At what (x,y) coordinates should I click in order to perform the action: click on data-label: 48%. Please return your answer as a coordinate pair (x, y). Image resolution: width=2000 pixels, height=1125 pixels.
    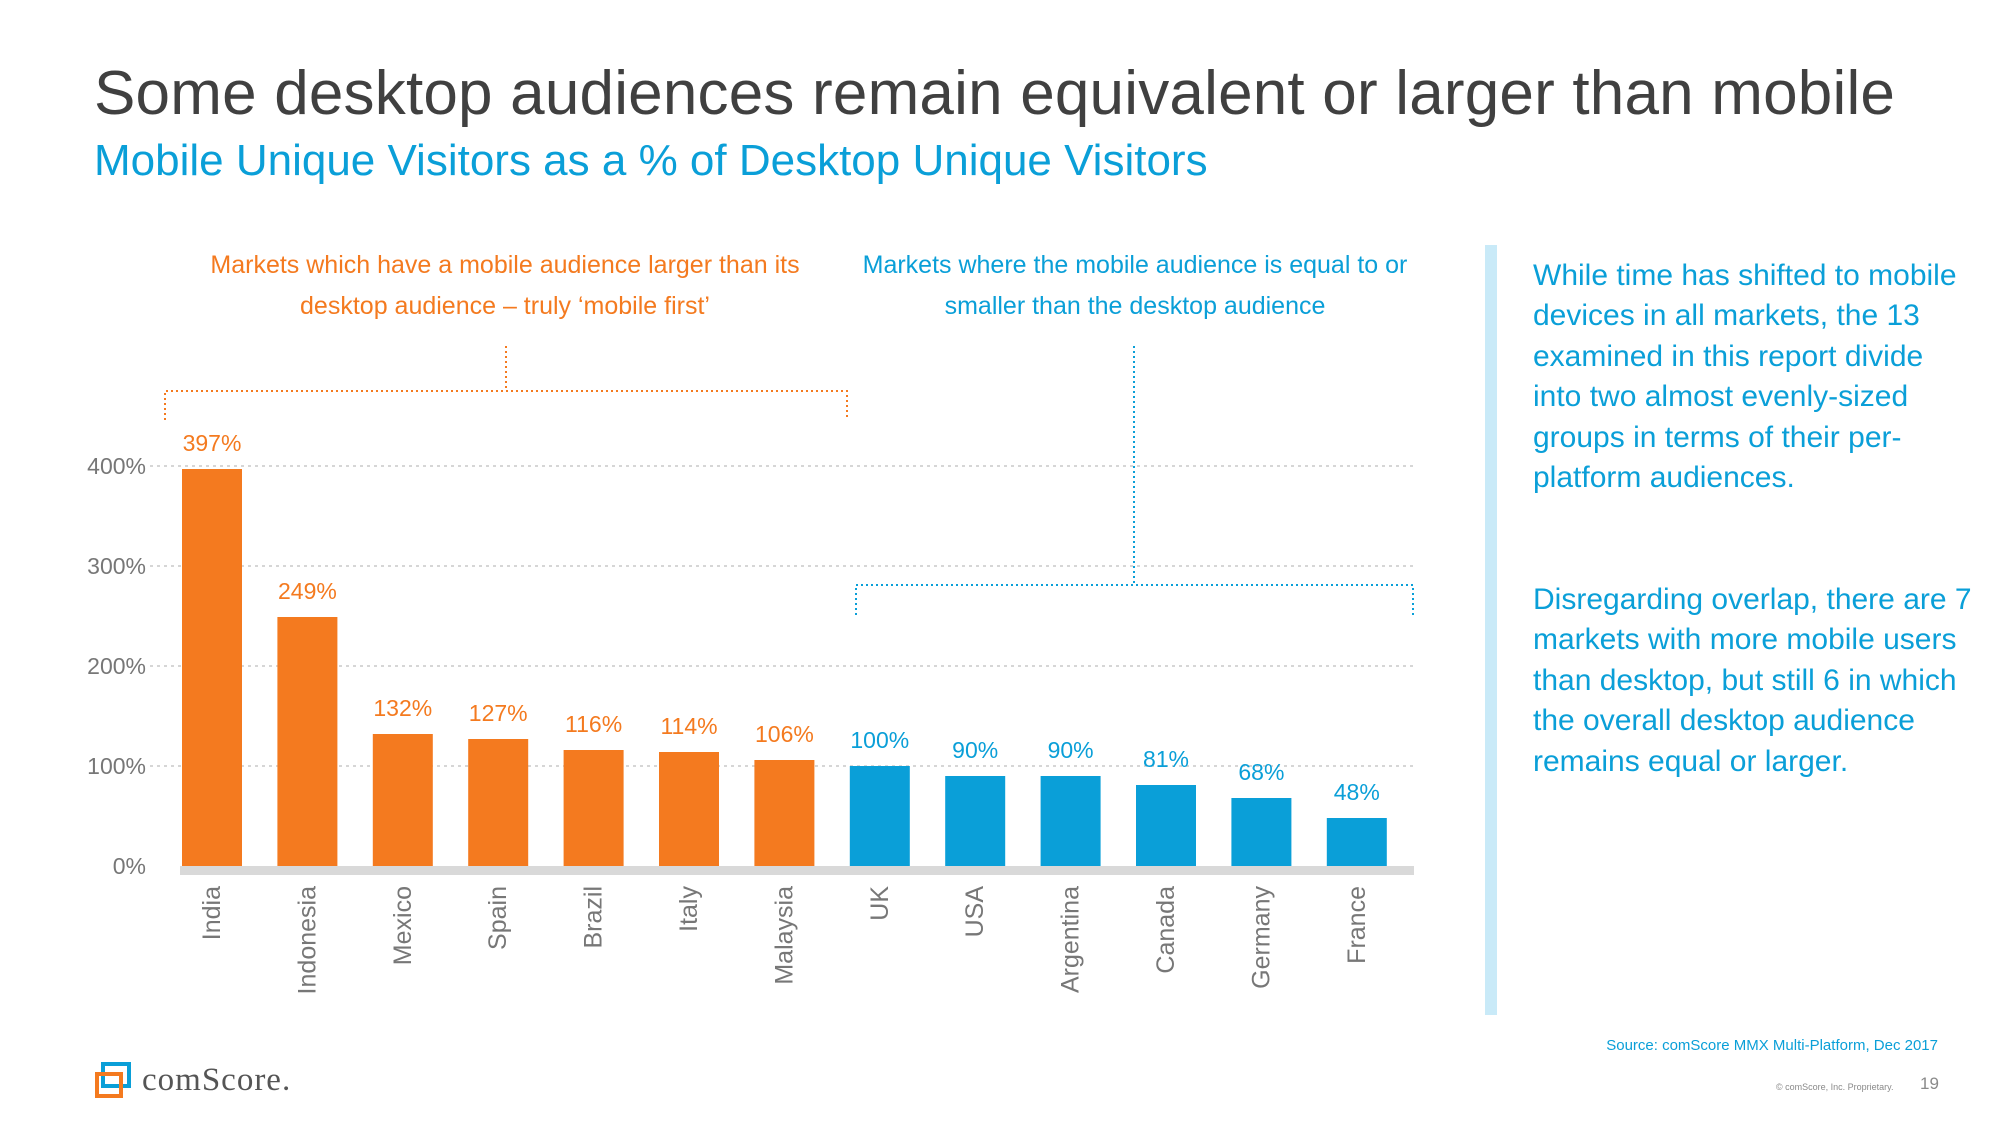
    Looking at the image, I should click on (1357, 792).